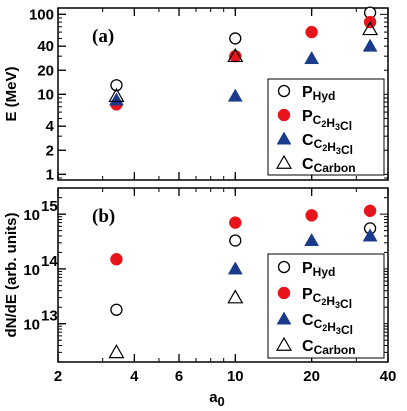 This screenshot has width=407, height=411. I want to click on y-tick-exponent: 13, so click(49, 316).